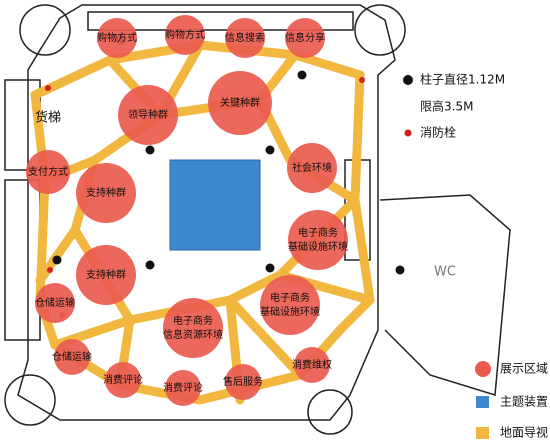 The width and height of the screenshot is (550, 441). I want to click on legend-guide: 地面导视, so click(524, 432).